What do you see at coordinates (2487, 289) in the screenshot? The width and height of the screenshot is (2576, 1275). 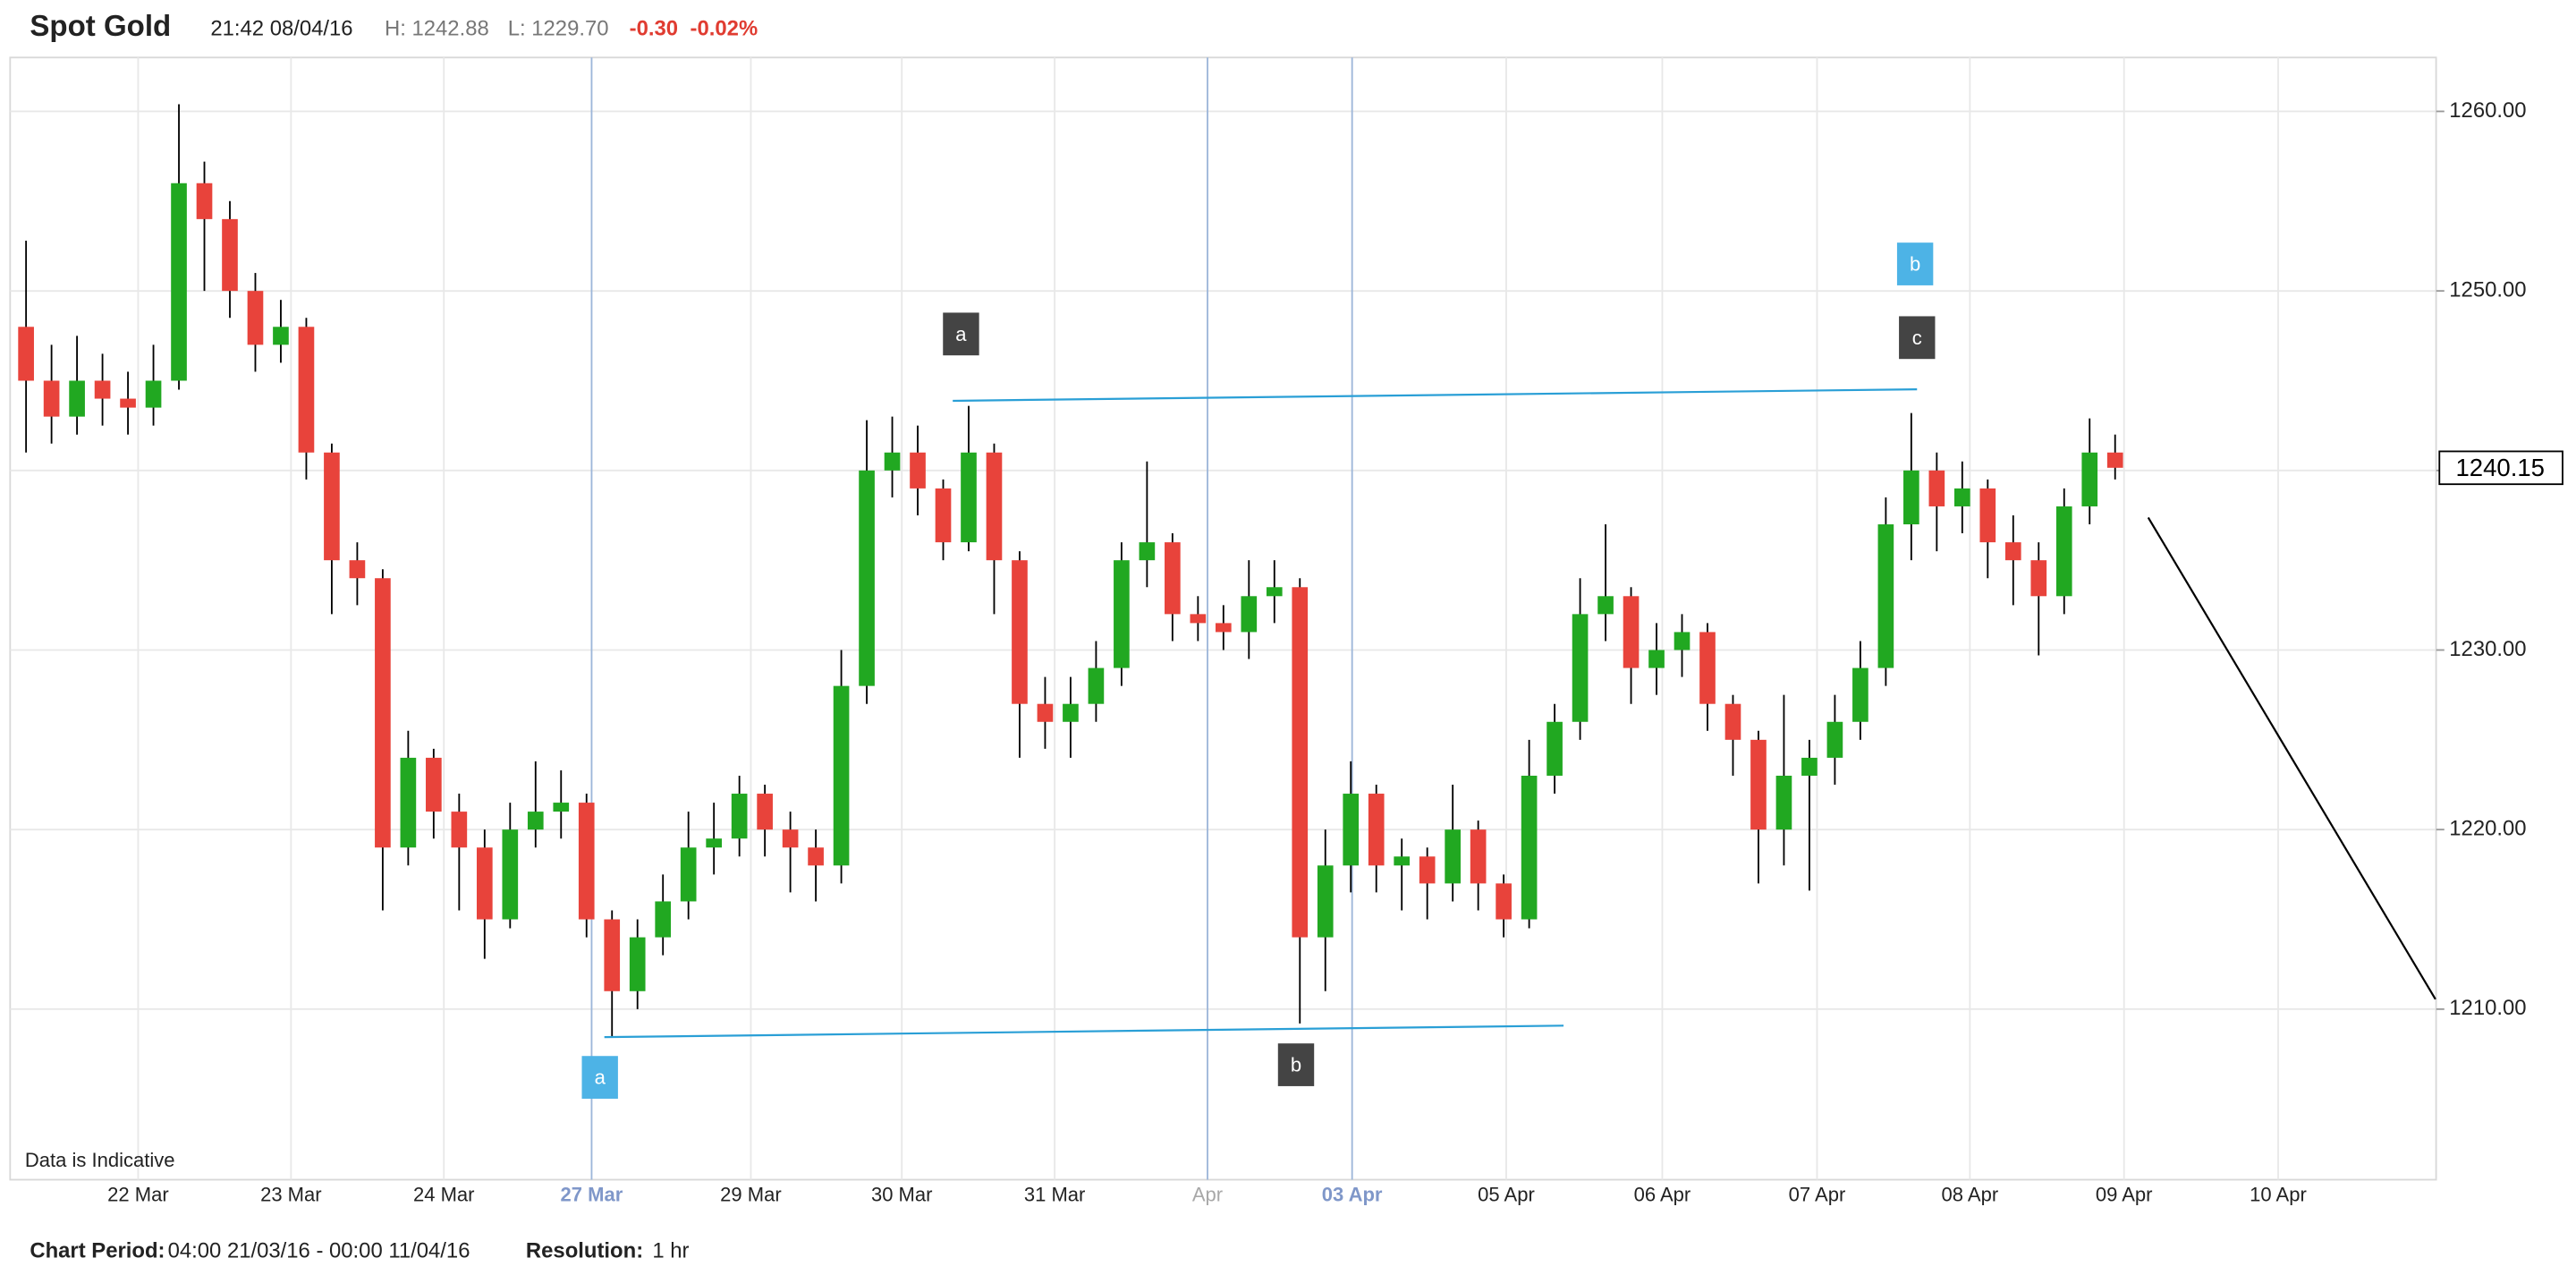 I see `y-tick-label: 1250.00` at bounding box center [2487, 289].